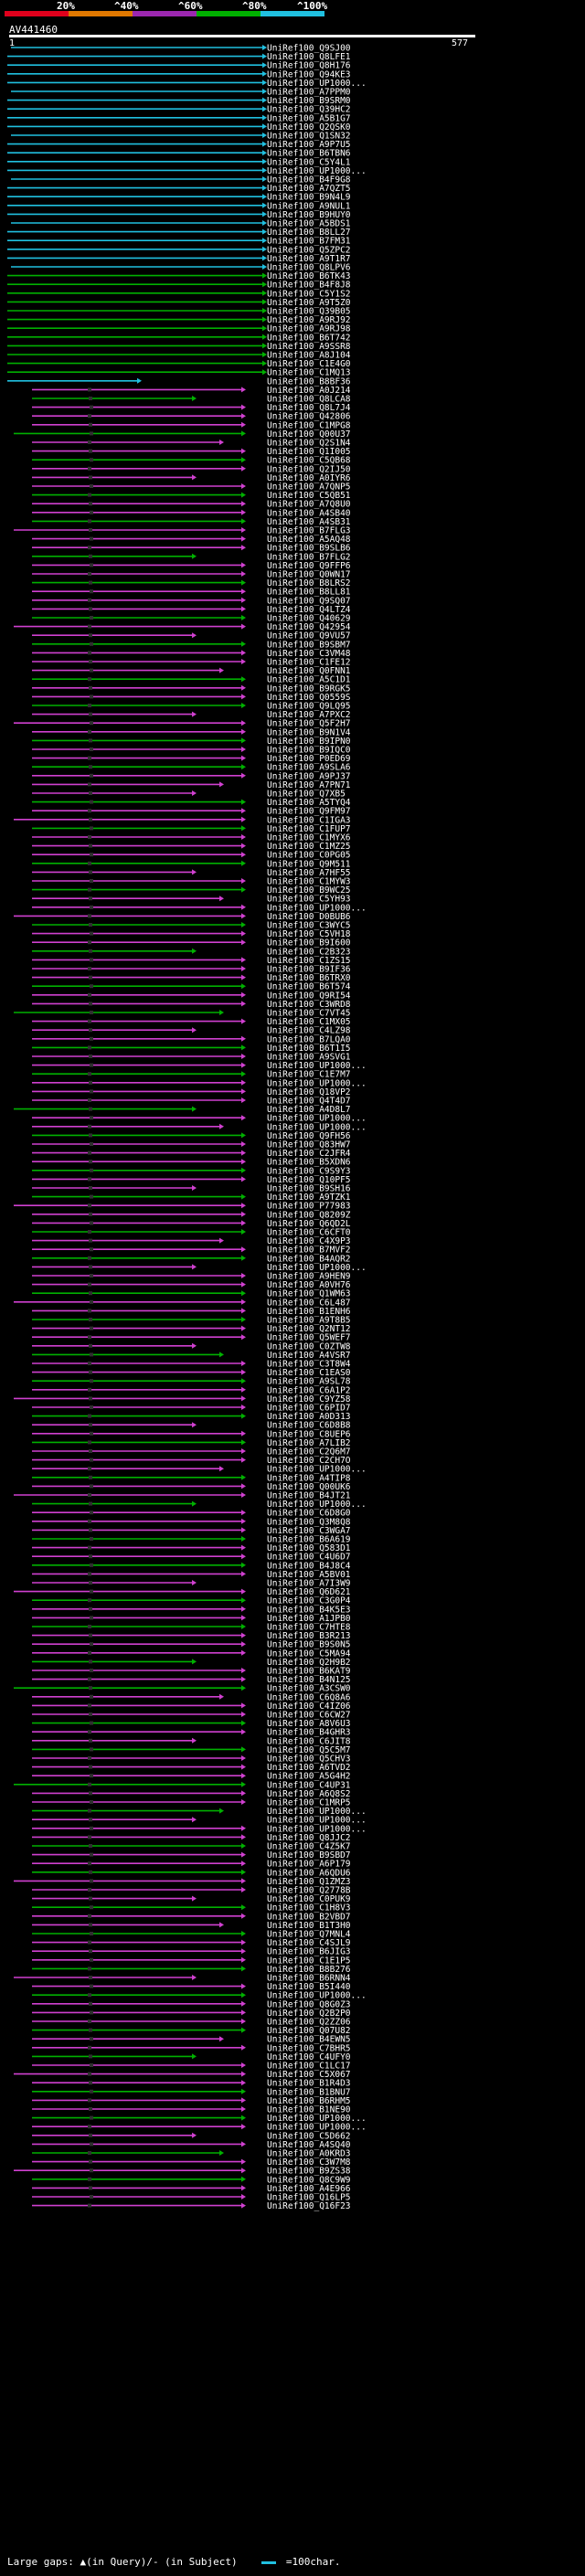  Describe the element at coordinates (309, 2023) in the screenshot. I see `hit-label: UniRef100_Q2ZZ06` at that location.